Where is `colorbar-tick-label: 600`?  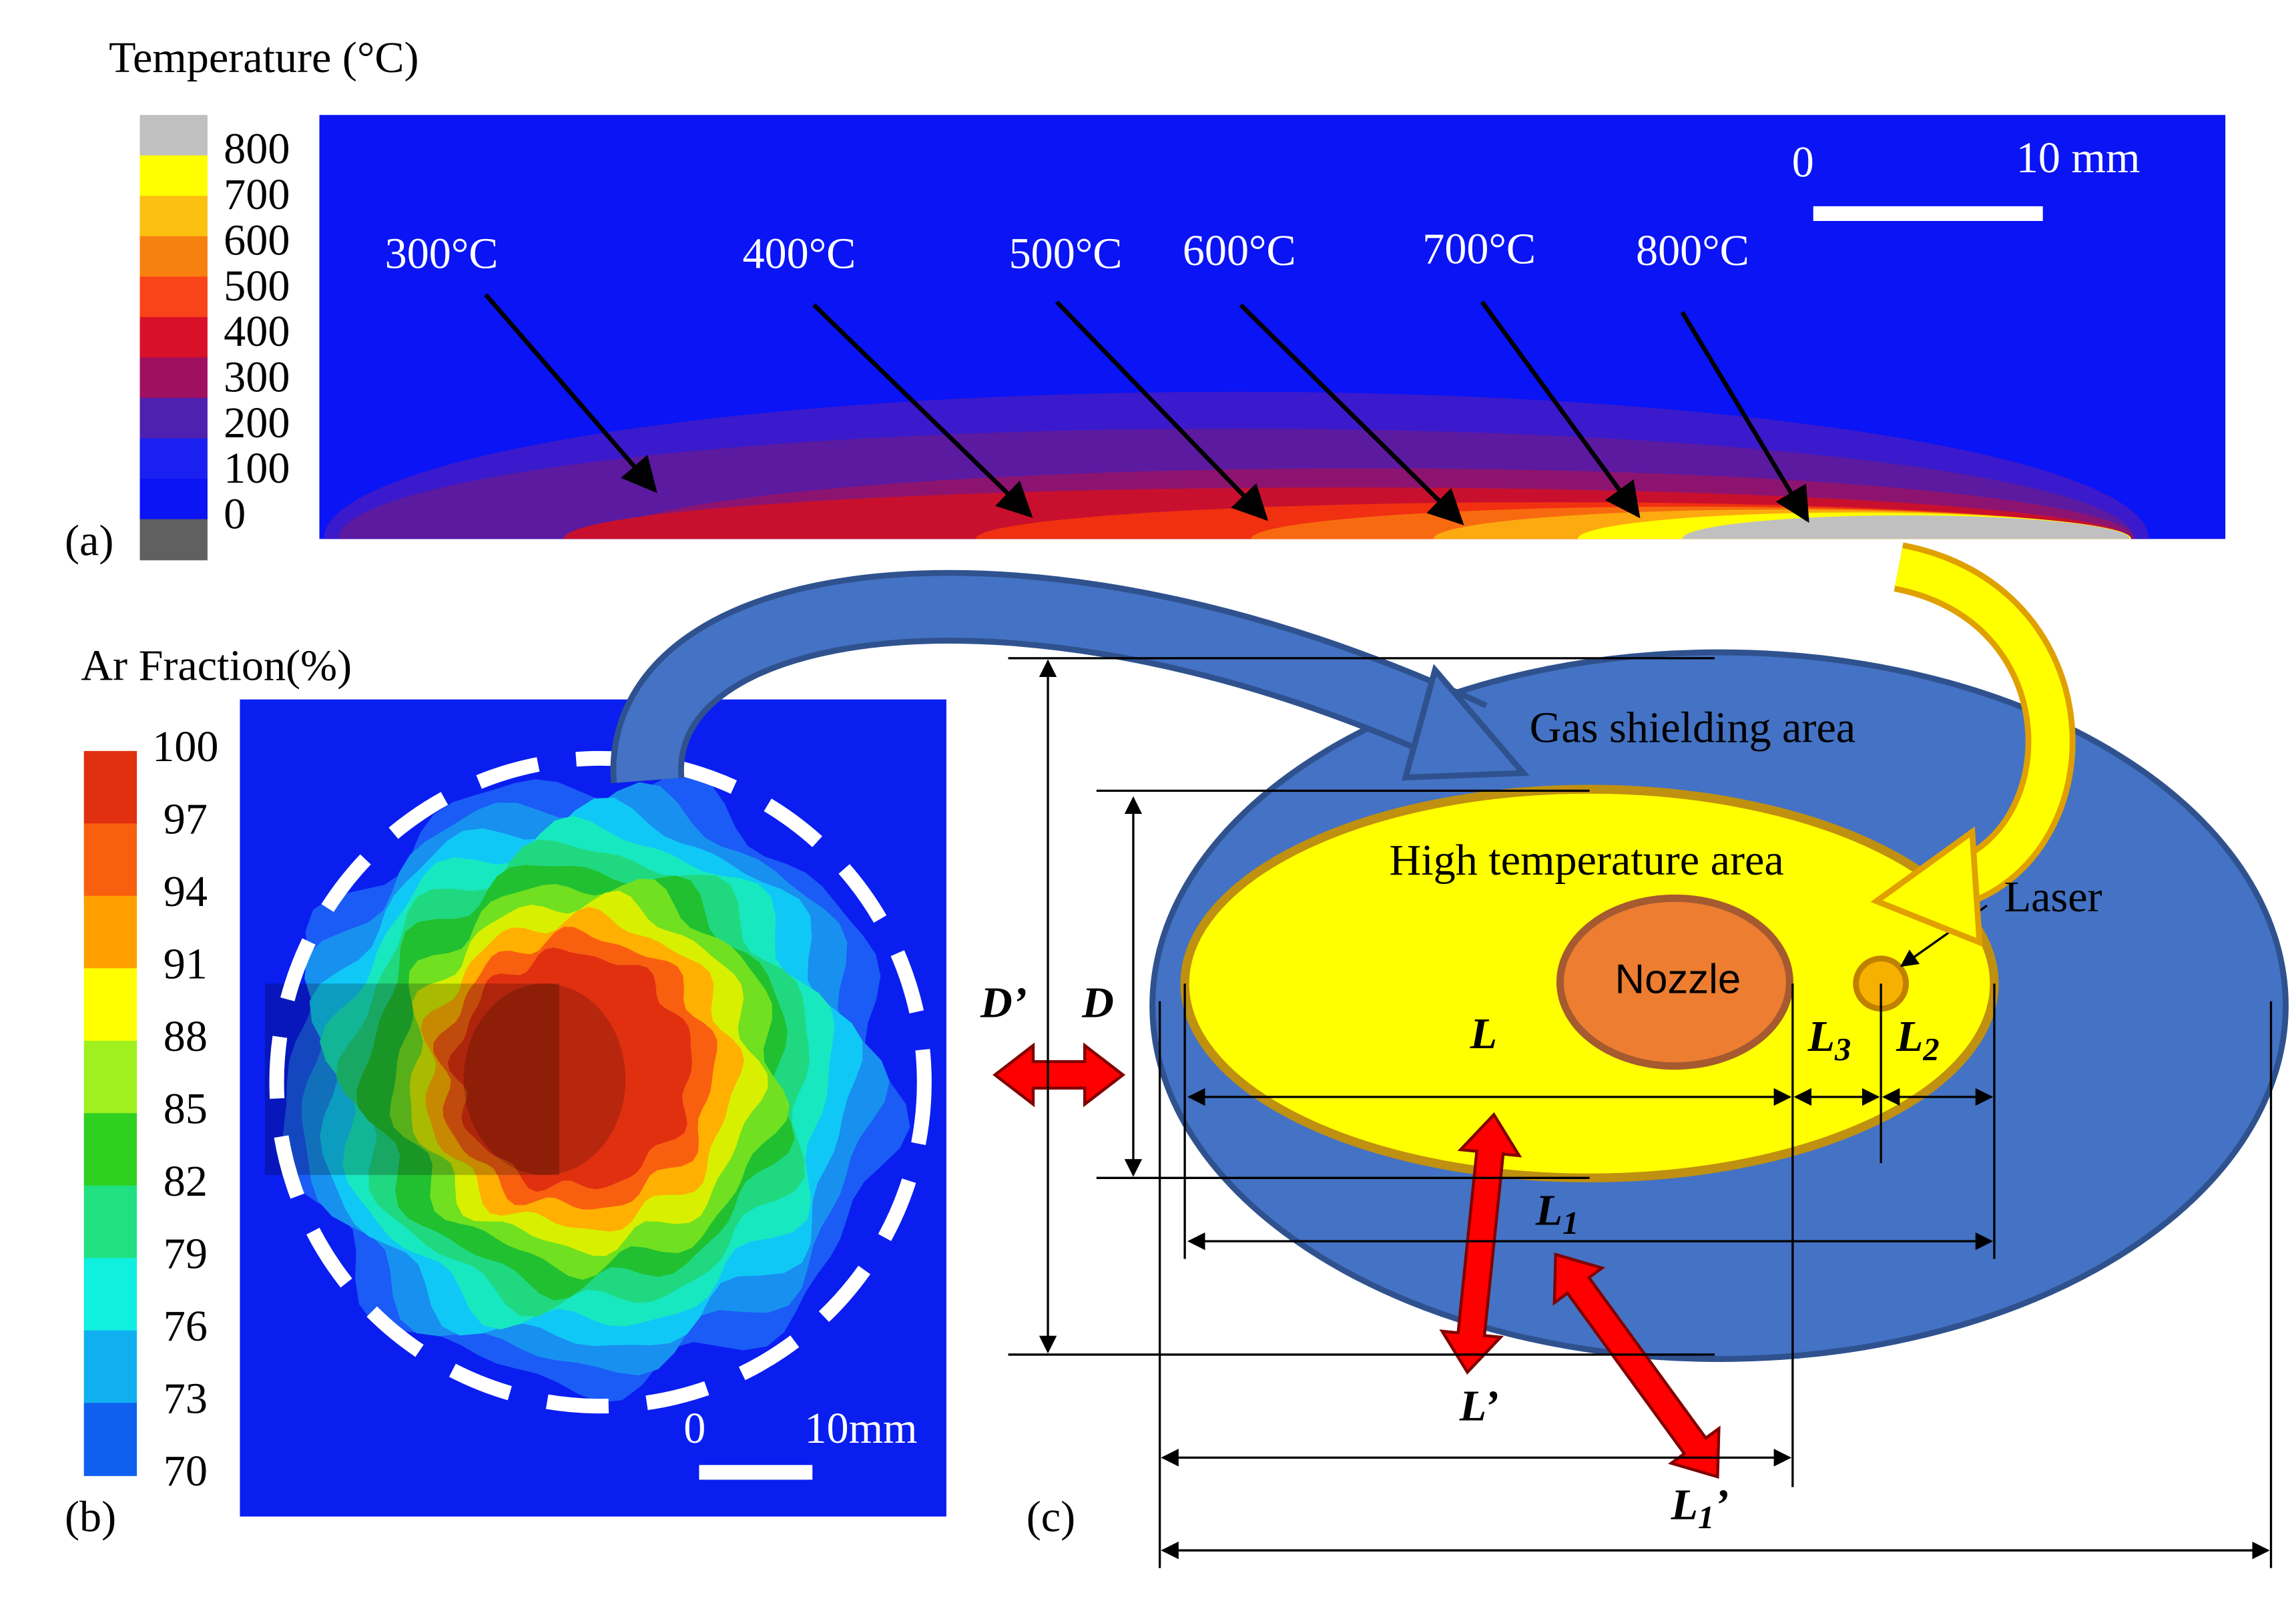 colorbar-tick-label: 600 is located at coordinates (257, 240).